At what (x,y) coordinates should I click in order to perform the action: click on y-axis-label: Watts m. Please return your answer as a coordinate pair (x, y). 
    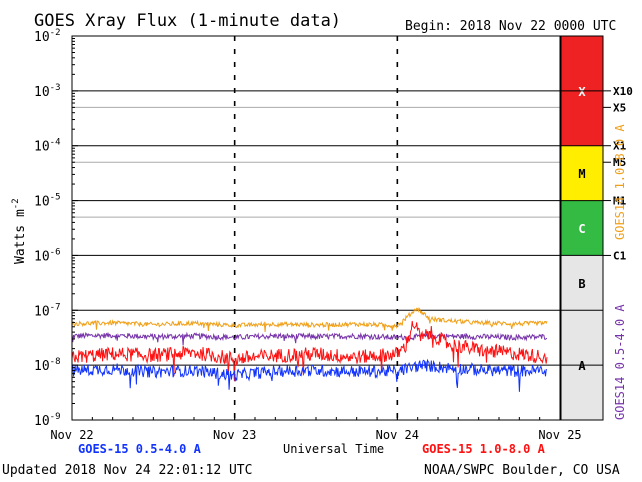
    Looking at the image, I should click on (20, 236).